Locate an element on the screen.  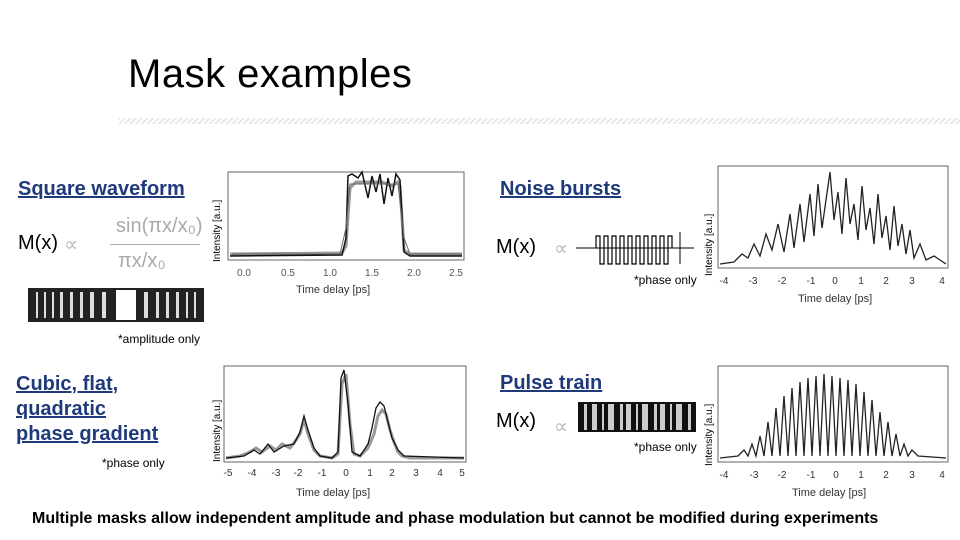
pulse-tick-2: -2 is located at coordinates (782, 475).